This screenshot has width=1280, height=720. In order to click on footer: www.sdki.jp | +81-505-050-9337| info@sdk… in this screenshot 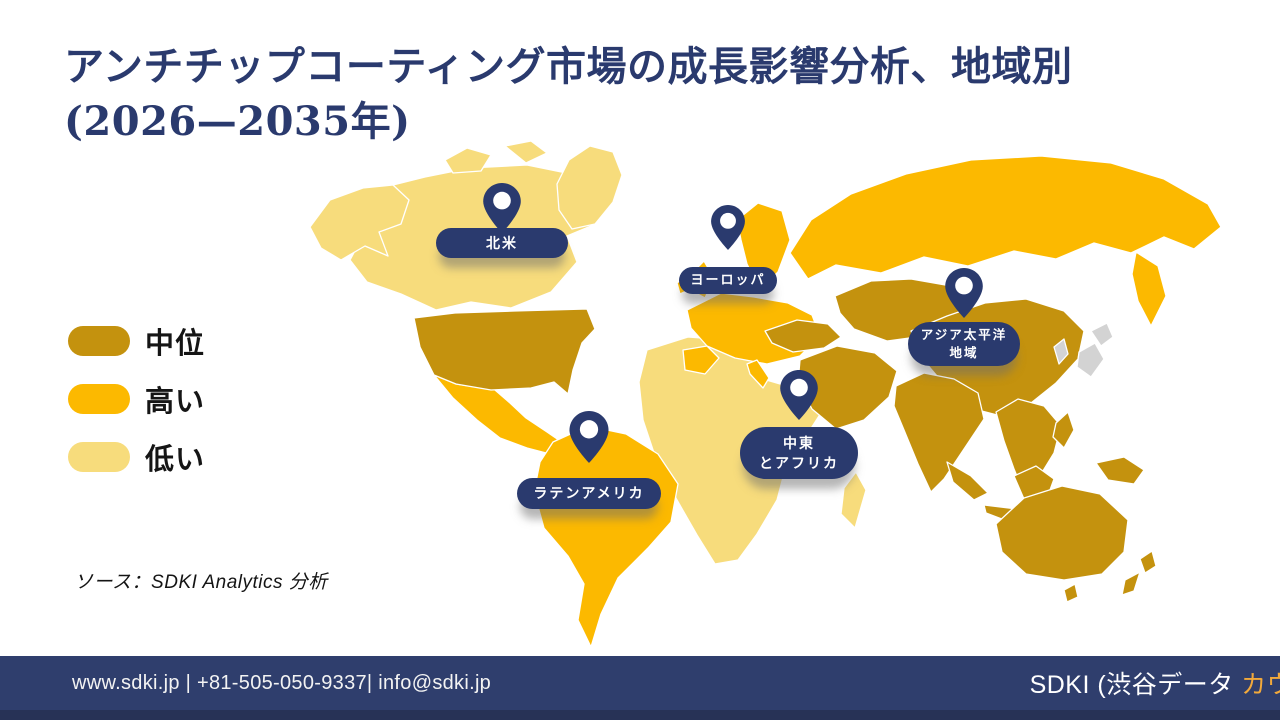, I will do `click(640, 688)`.